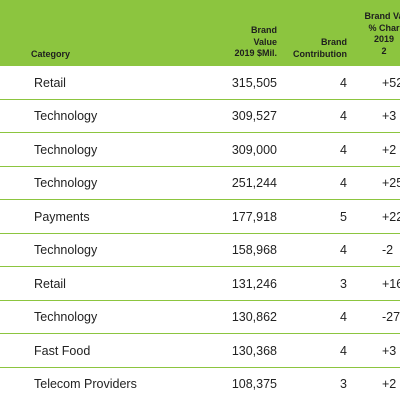 This screenshot has width=400, height=400. Describe the element at coordinates (254, 83) in the screenshot. I see `cell-brand-value: 315,505` at that location.